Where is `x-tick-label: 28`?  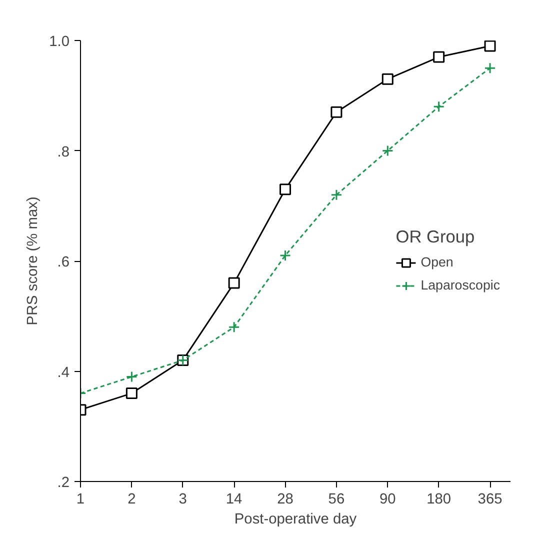
x-tick-label: 28 is located at coordinates (285, 500).